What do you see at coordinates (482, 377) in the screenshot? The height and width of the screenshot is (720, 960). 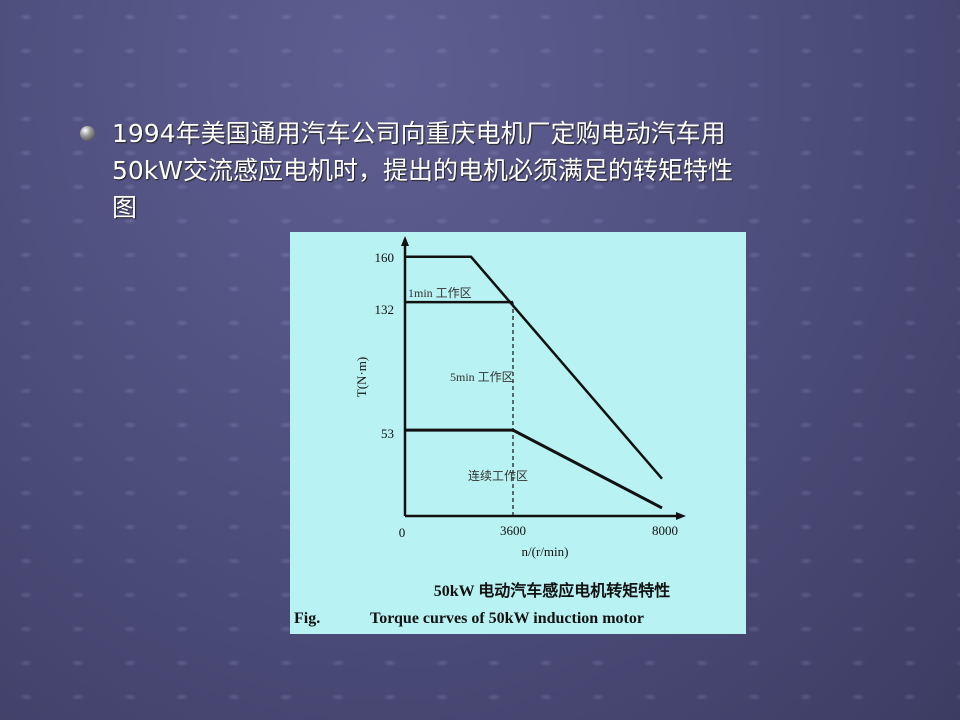 I see `zone-label-5min: 5min 工作区` at bounding box center [482, 377].